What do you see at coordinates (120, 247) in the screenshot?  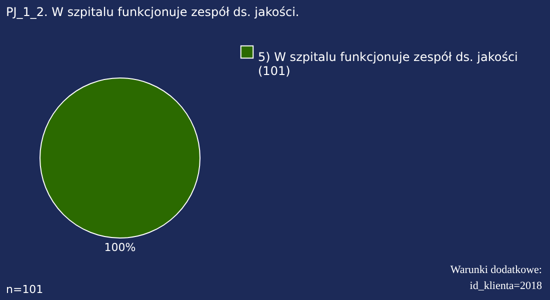 I see `data-label: 100%` at bounding box center [120, 247].